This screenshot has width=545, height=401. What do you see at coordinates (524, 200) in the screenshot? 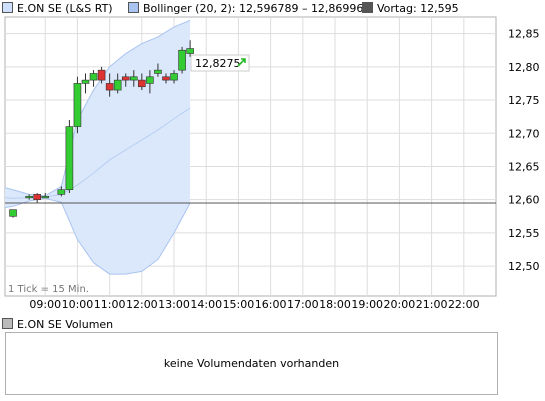
I see `y-tick-label: 12,60` at bounding box center [524, 200].